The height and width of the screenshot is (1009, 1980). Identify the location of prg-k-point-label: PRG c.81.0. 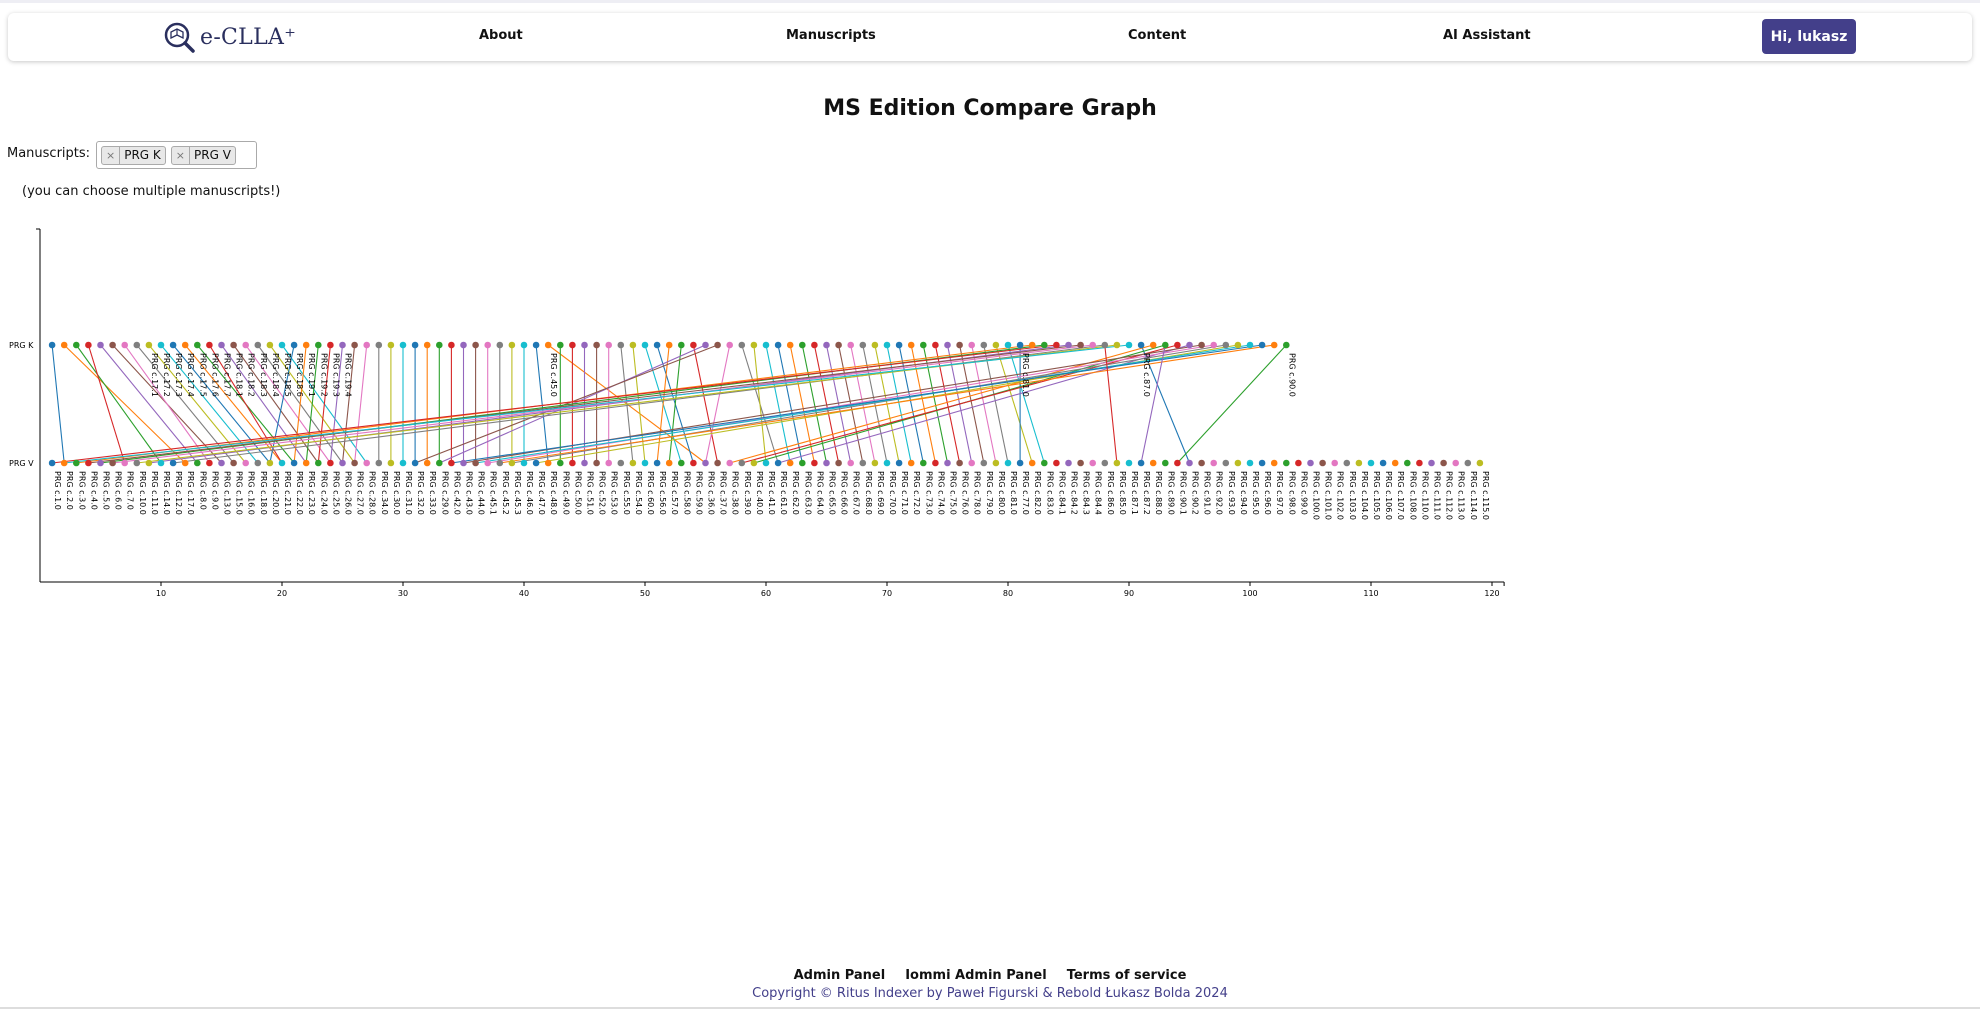
(1025, 375).